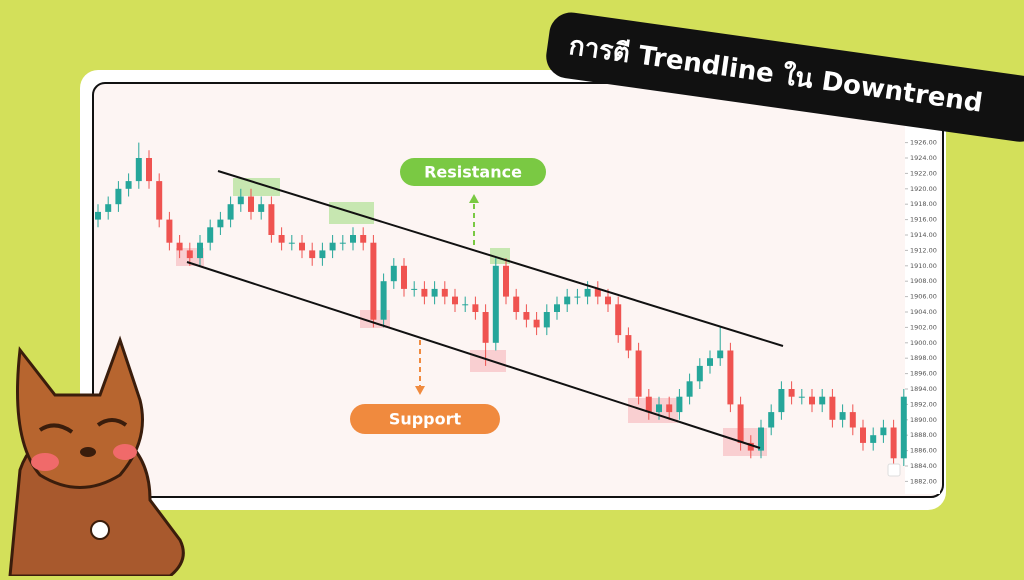  Describe the element at coordinates (923, 420) in the screenshot. I see `y-tick-label: 1890.00` at that location.